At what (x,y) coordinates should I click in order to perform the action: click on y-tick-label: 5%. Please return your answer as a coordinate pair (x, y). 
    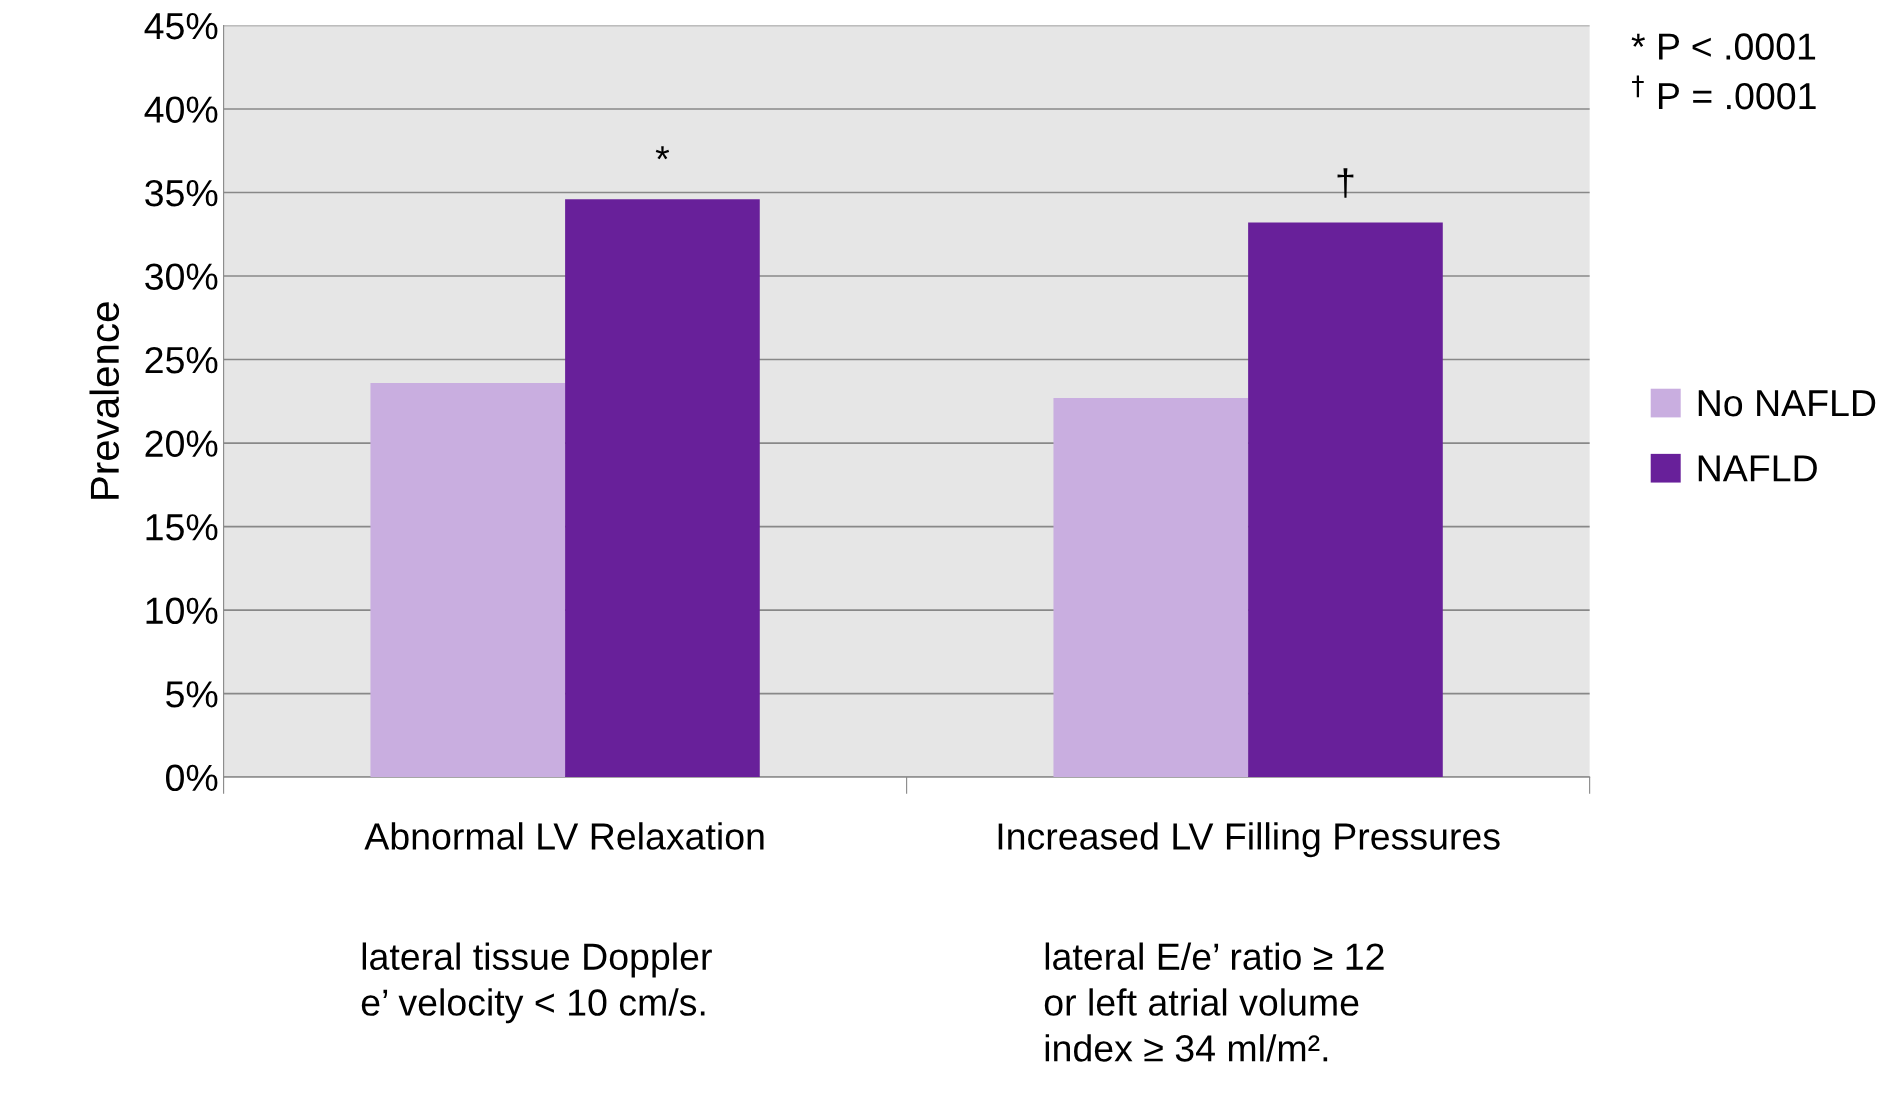
    Looking at the image, I should click on (192, 694).